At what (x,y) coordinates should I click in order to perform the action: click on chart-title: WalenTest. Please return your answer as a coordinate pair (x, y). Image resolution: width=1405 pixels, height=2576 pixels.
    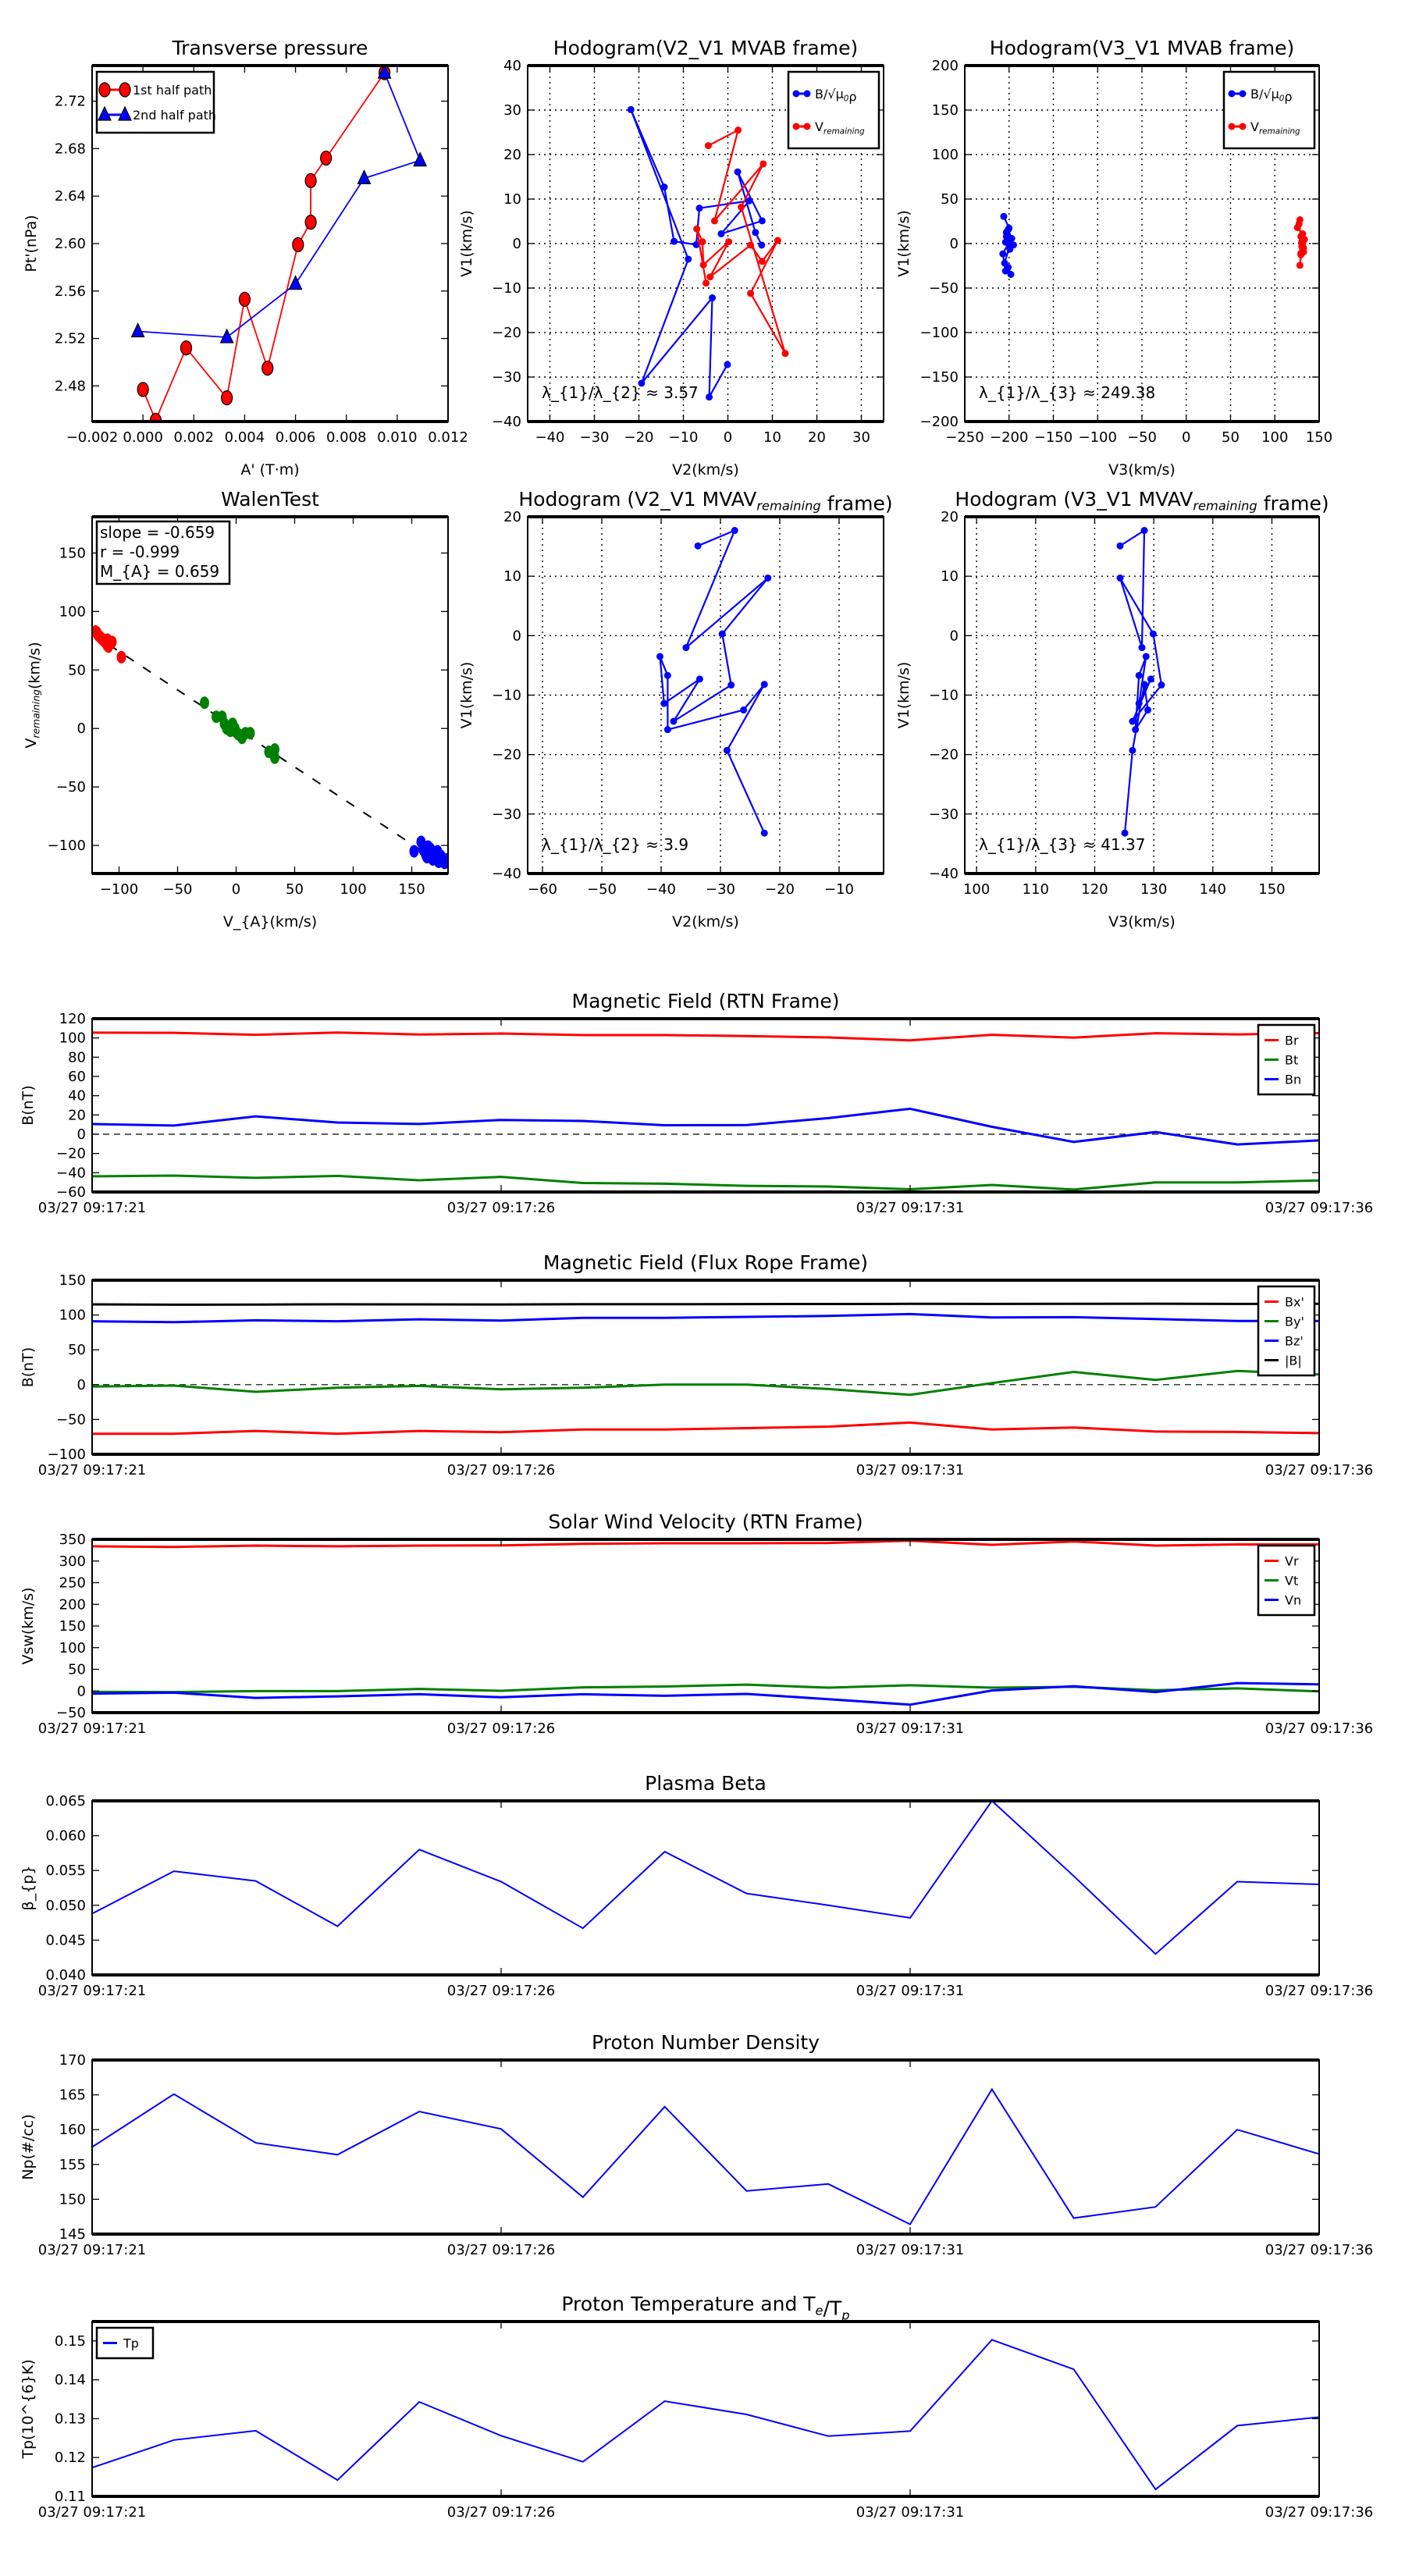
    Looking at the image, I should click on (270, 499).